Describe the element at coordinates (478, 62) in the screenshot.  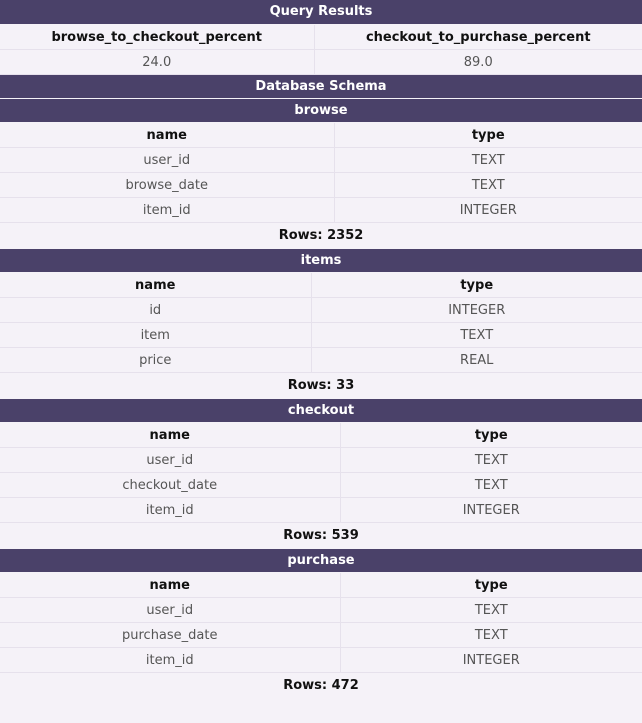
I see `table-cell: 89.0` at that location.